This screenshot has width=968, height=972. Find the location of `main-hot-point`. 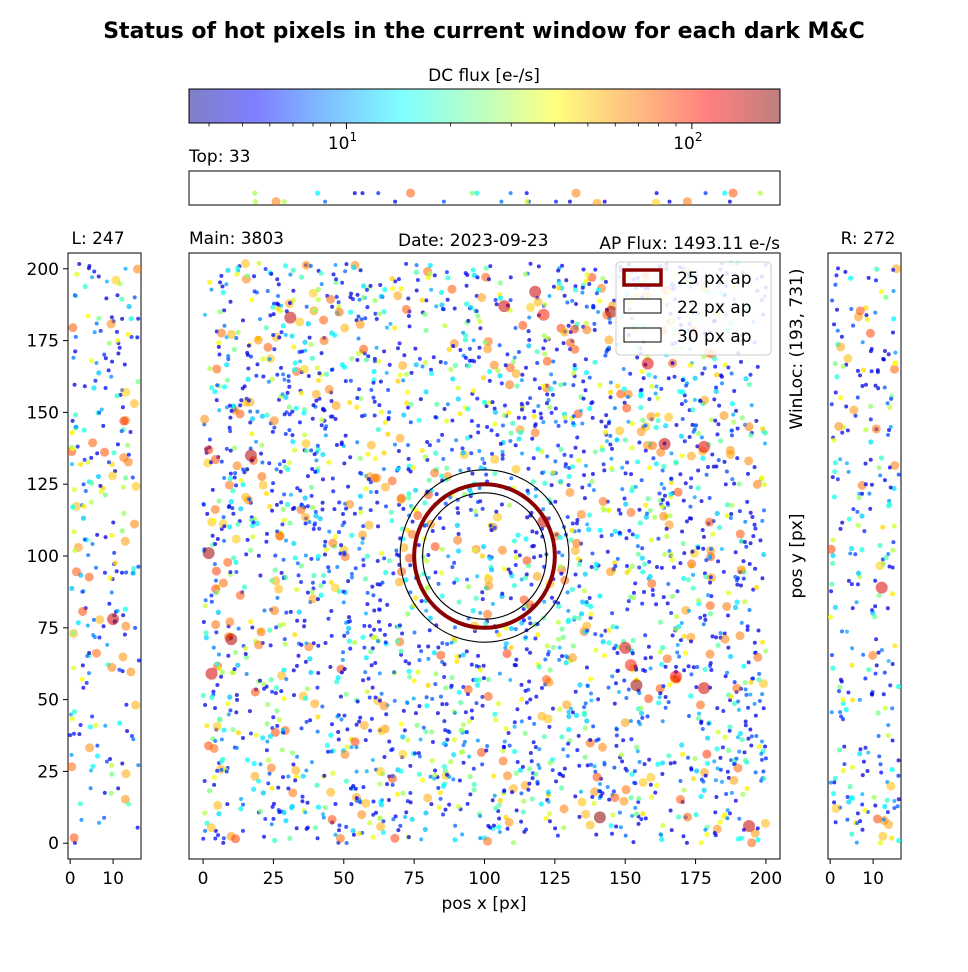

main-hot-point is located at coordinates (599, 817).